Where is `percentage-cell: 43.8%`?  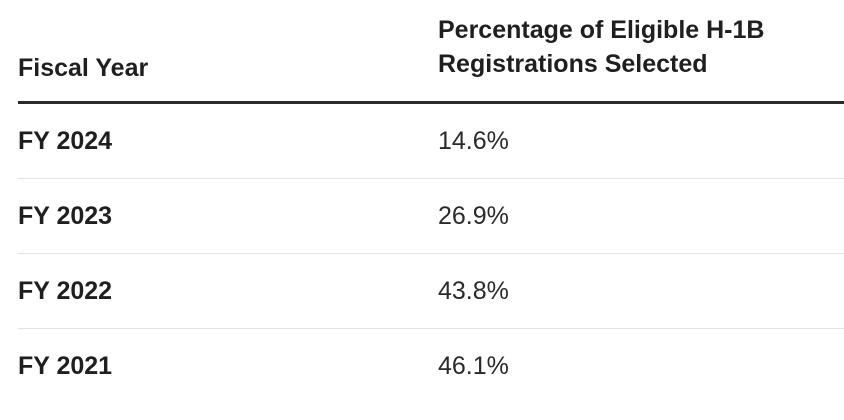 percentage-cell: 43.8% is located at coordinates (473, 291).